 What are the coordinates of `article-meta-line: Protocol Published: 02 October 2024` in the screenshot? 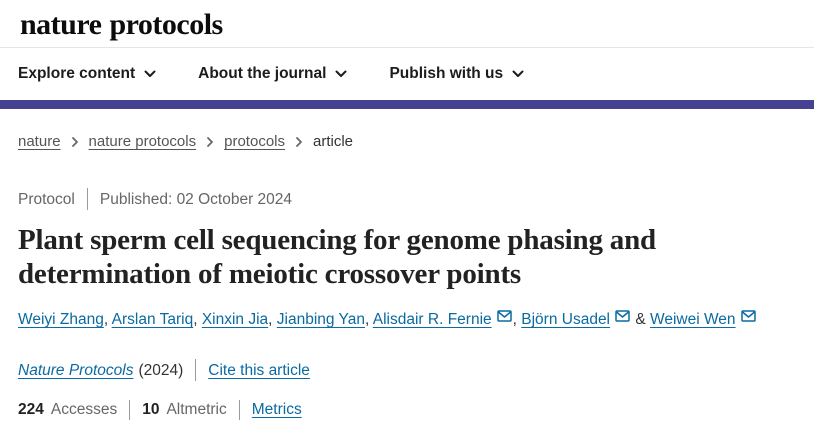 It's located at (407, 199).